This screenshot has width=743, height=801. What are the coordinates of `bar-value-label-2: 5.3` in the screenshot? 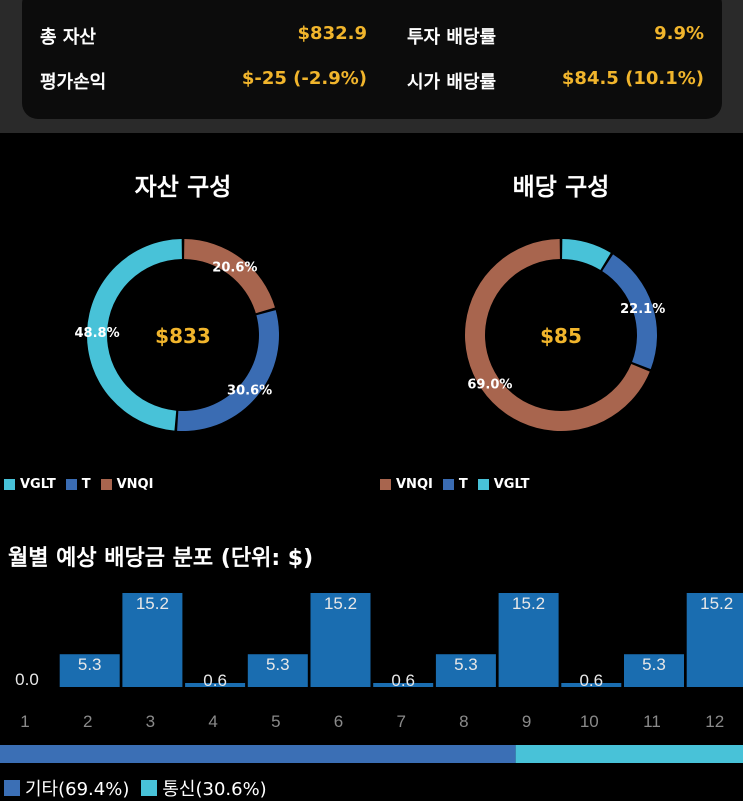 It's located at (90, 664).